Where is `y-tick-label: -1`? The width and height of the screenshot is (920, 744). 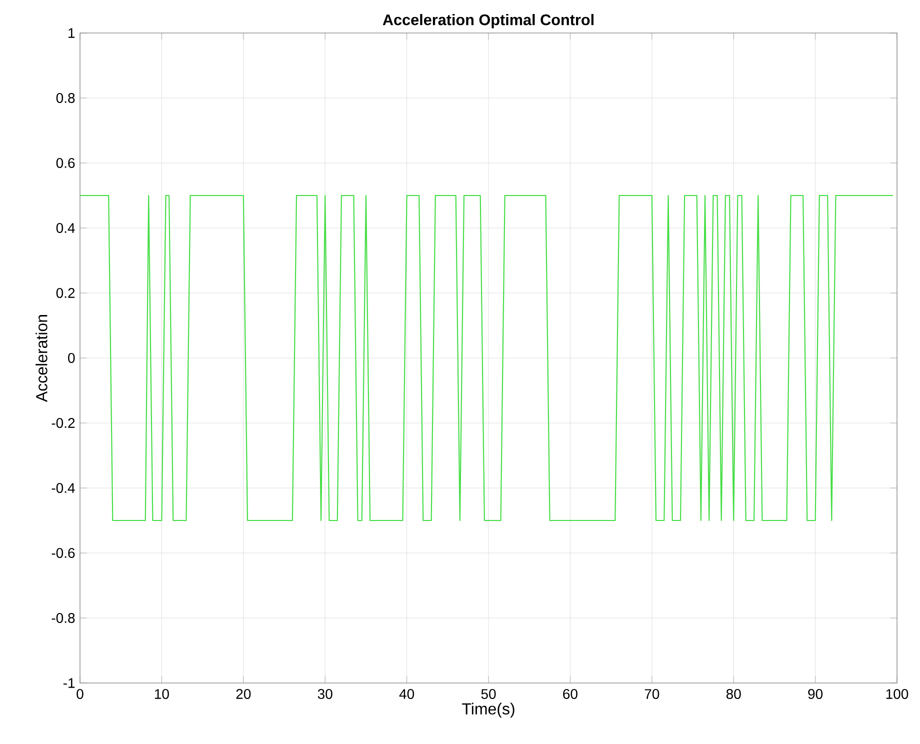
y-tick-label: -1 is located at coordinates (69, 683).